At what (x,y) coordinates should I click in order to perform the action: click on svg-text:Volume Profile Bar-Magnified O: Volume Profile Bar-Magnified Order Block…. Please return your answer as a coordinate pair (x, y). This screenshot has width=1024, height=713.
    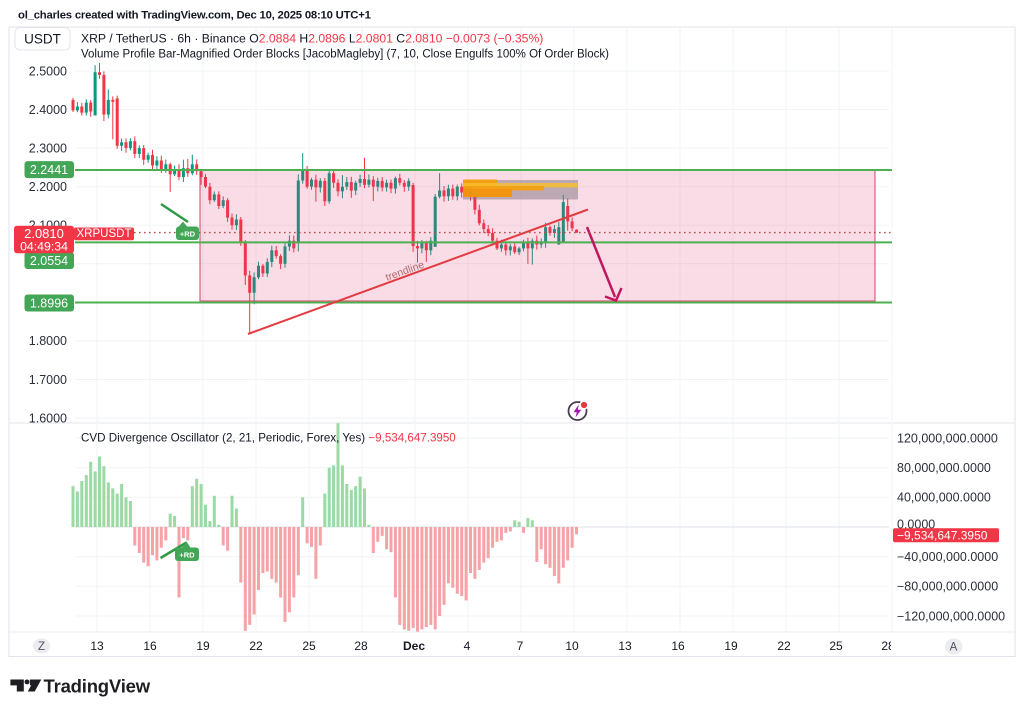
    Looking at the image, I should click on (345, 55).